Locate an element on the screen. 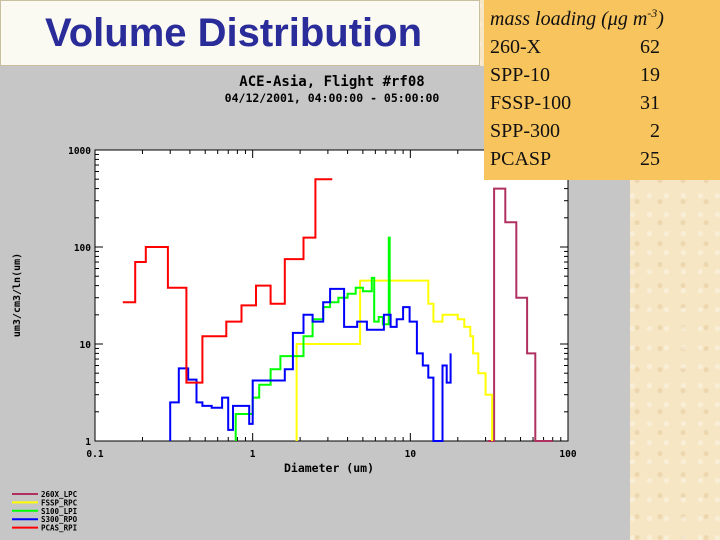 The height and width of the screenshot is (540, 720). mass-title-mu: μ is located at coordinates (612, 19).